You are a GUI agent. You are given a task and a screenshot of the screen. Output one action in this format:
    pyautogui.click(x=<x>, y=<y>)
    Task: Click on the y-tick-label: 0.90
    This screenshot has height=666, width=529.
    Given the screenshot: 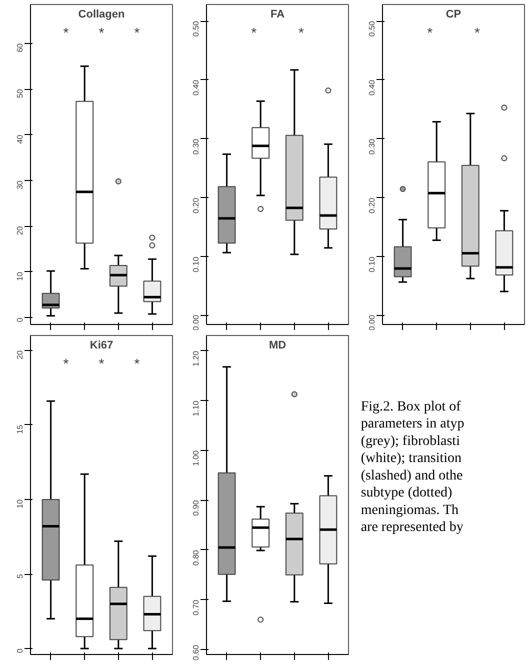 What is the action you would take?
    pyautogui.click(x=196, y=508)
    